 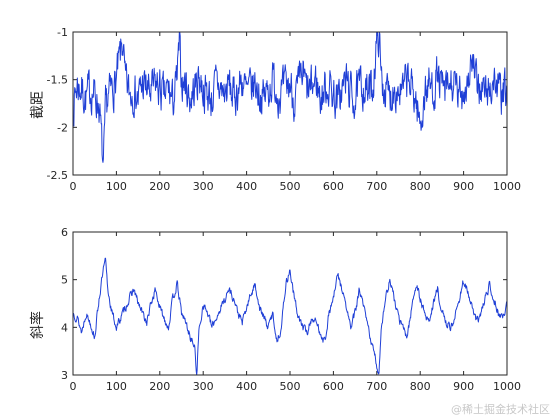 I want to click on slope-ylabel: 斜率, so click(x=37, y=325).